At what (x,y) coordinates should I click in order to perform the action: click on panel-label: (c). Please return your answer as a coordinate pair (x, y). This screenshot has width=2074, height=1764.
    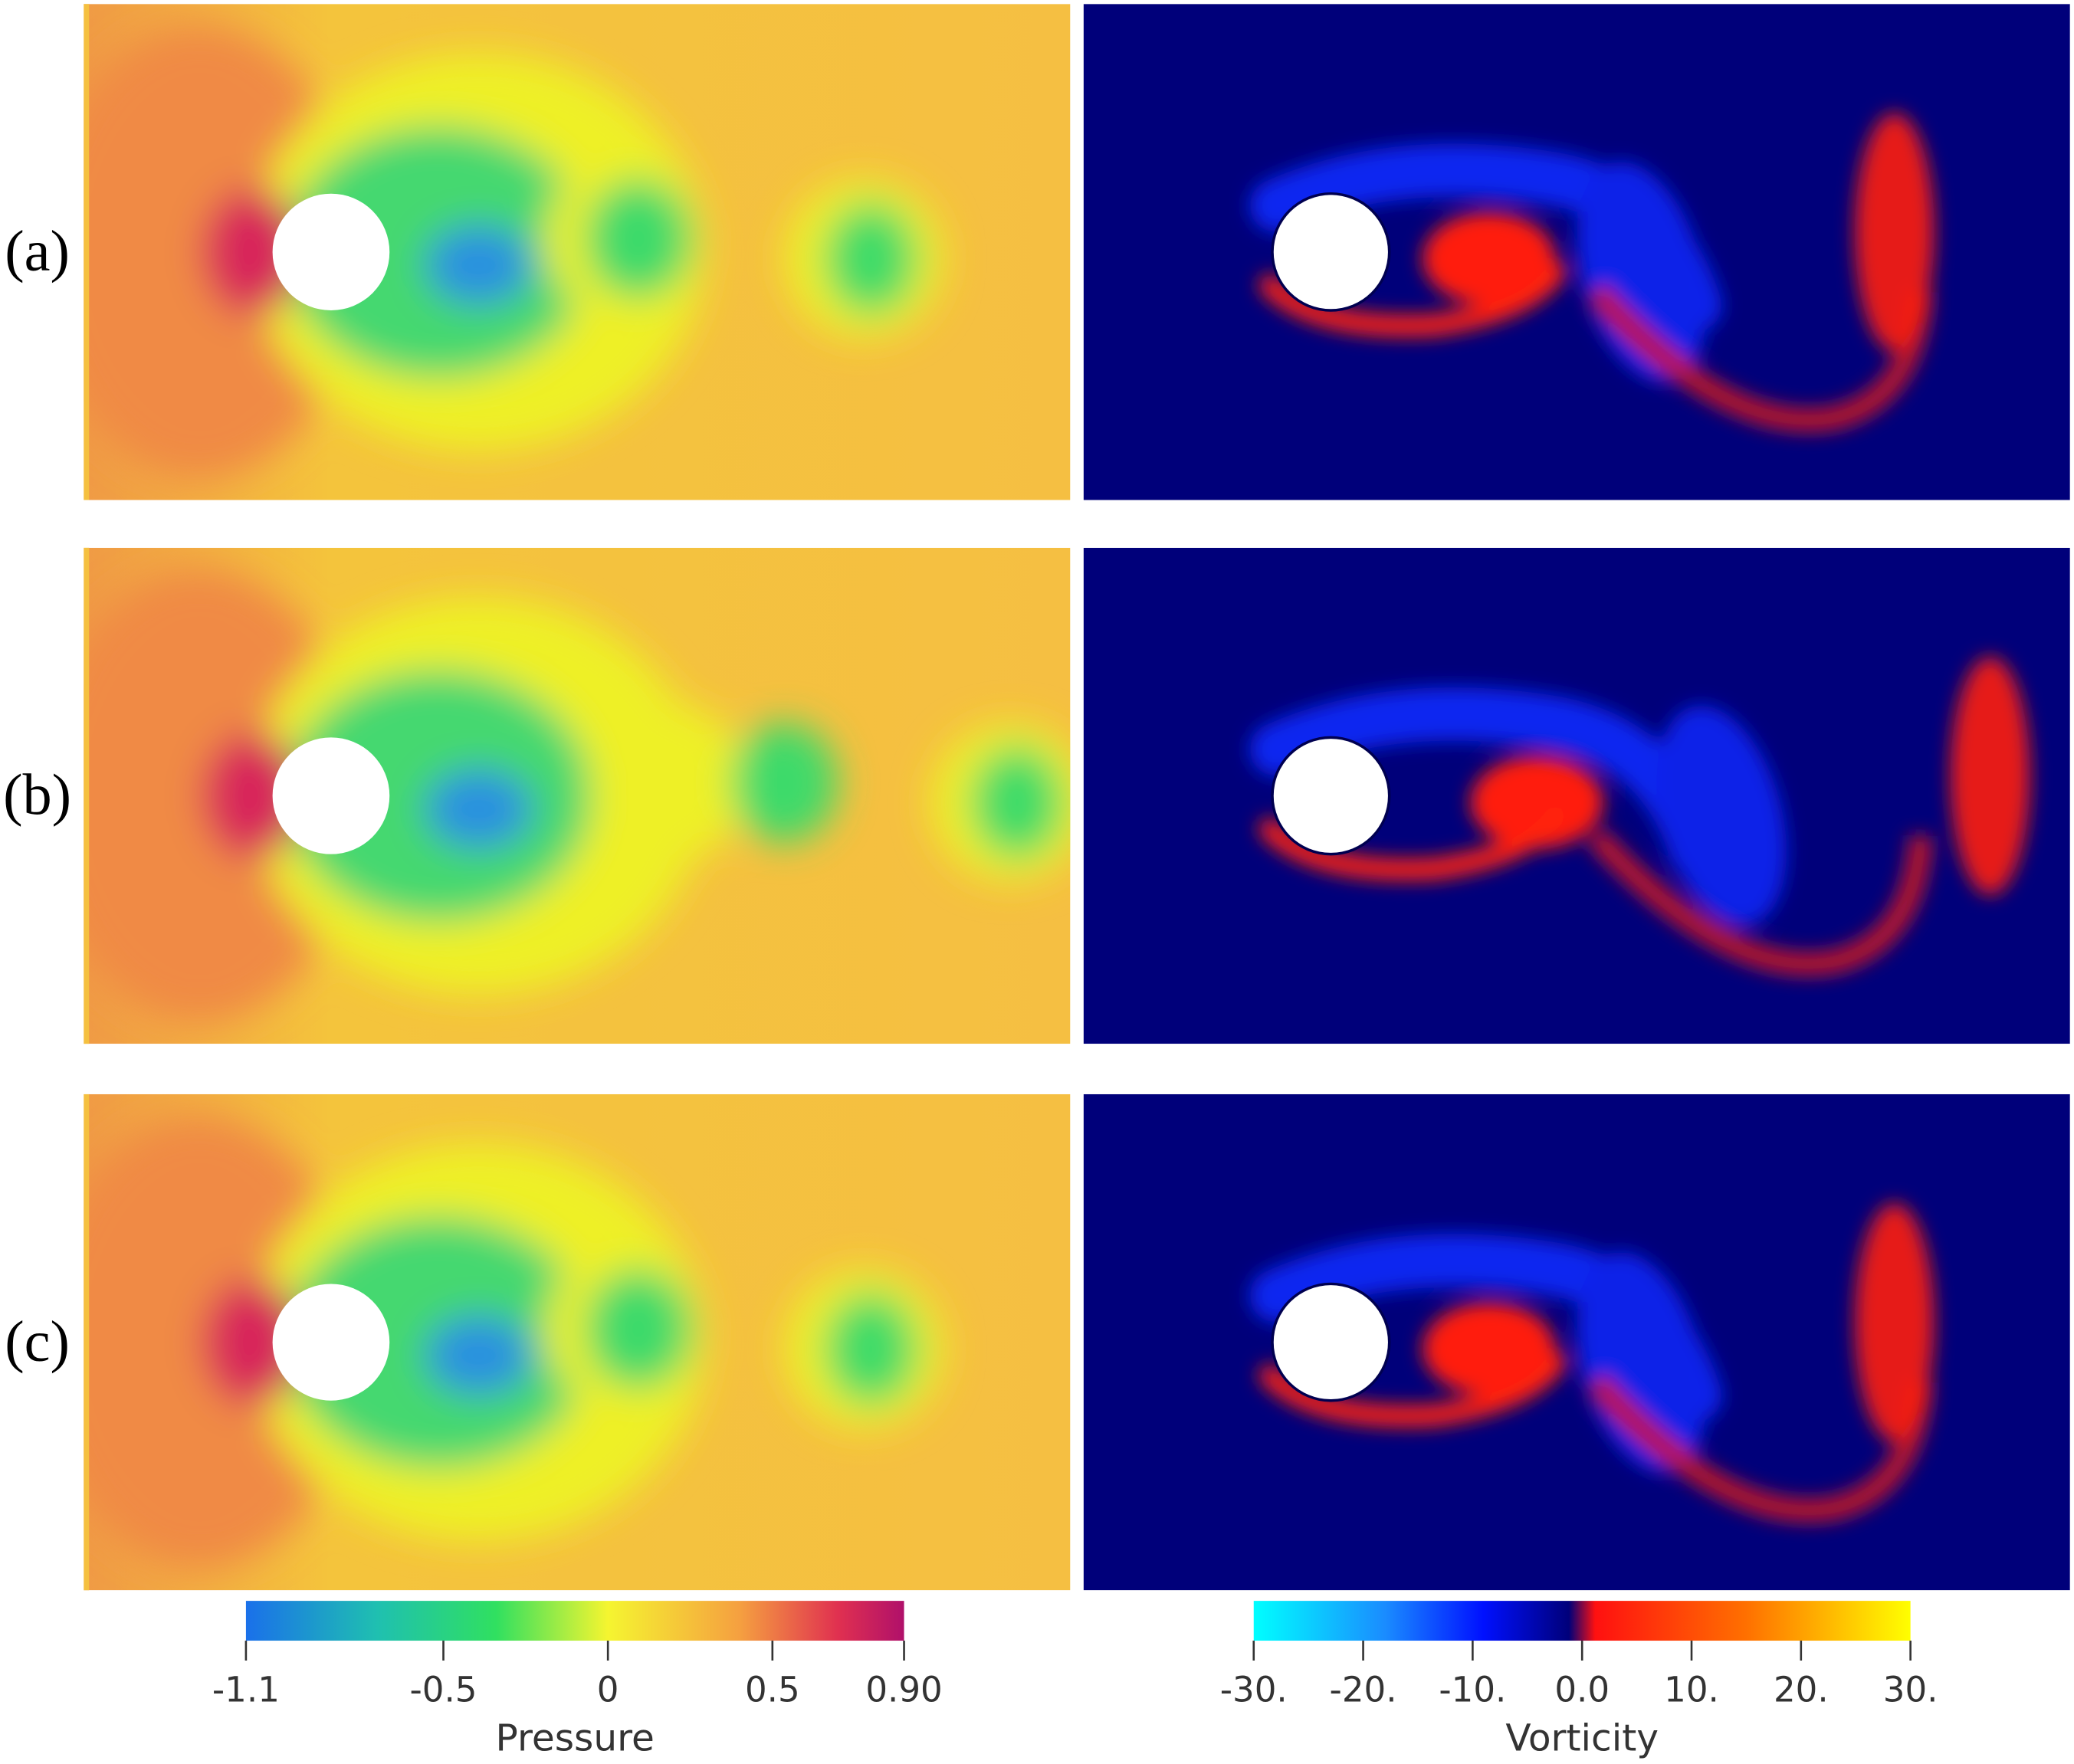
    Looking at the image, I should click on (38, 1342).